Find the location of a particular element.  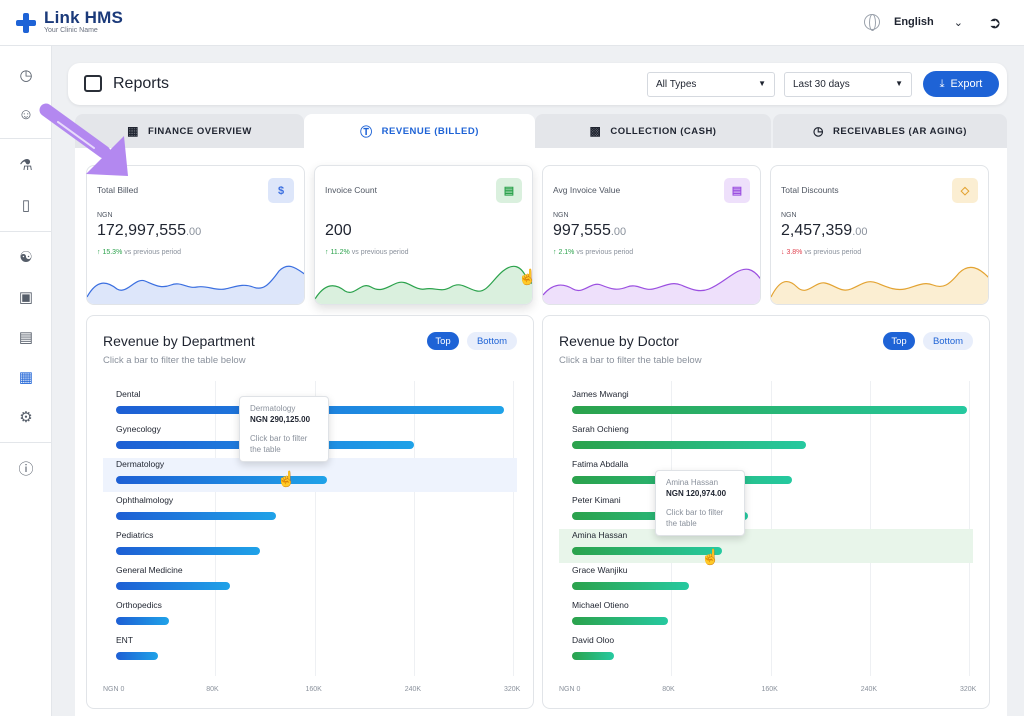

bottle-icon: ▯ is located at coordinates (26, 205).